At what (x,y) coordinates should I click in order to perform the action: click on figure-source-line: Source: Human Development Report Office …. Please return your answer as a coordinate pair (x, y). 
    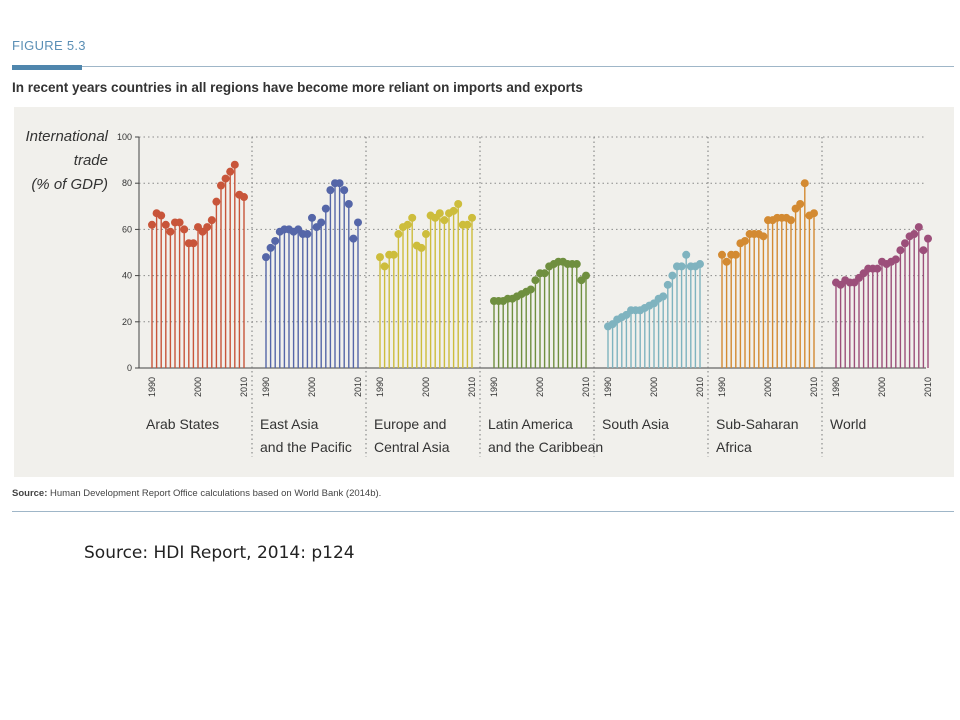
    Looking at the image, I should click on (196, 493).